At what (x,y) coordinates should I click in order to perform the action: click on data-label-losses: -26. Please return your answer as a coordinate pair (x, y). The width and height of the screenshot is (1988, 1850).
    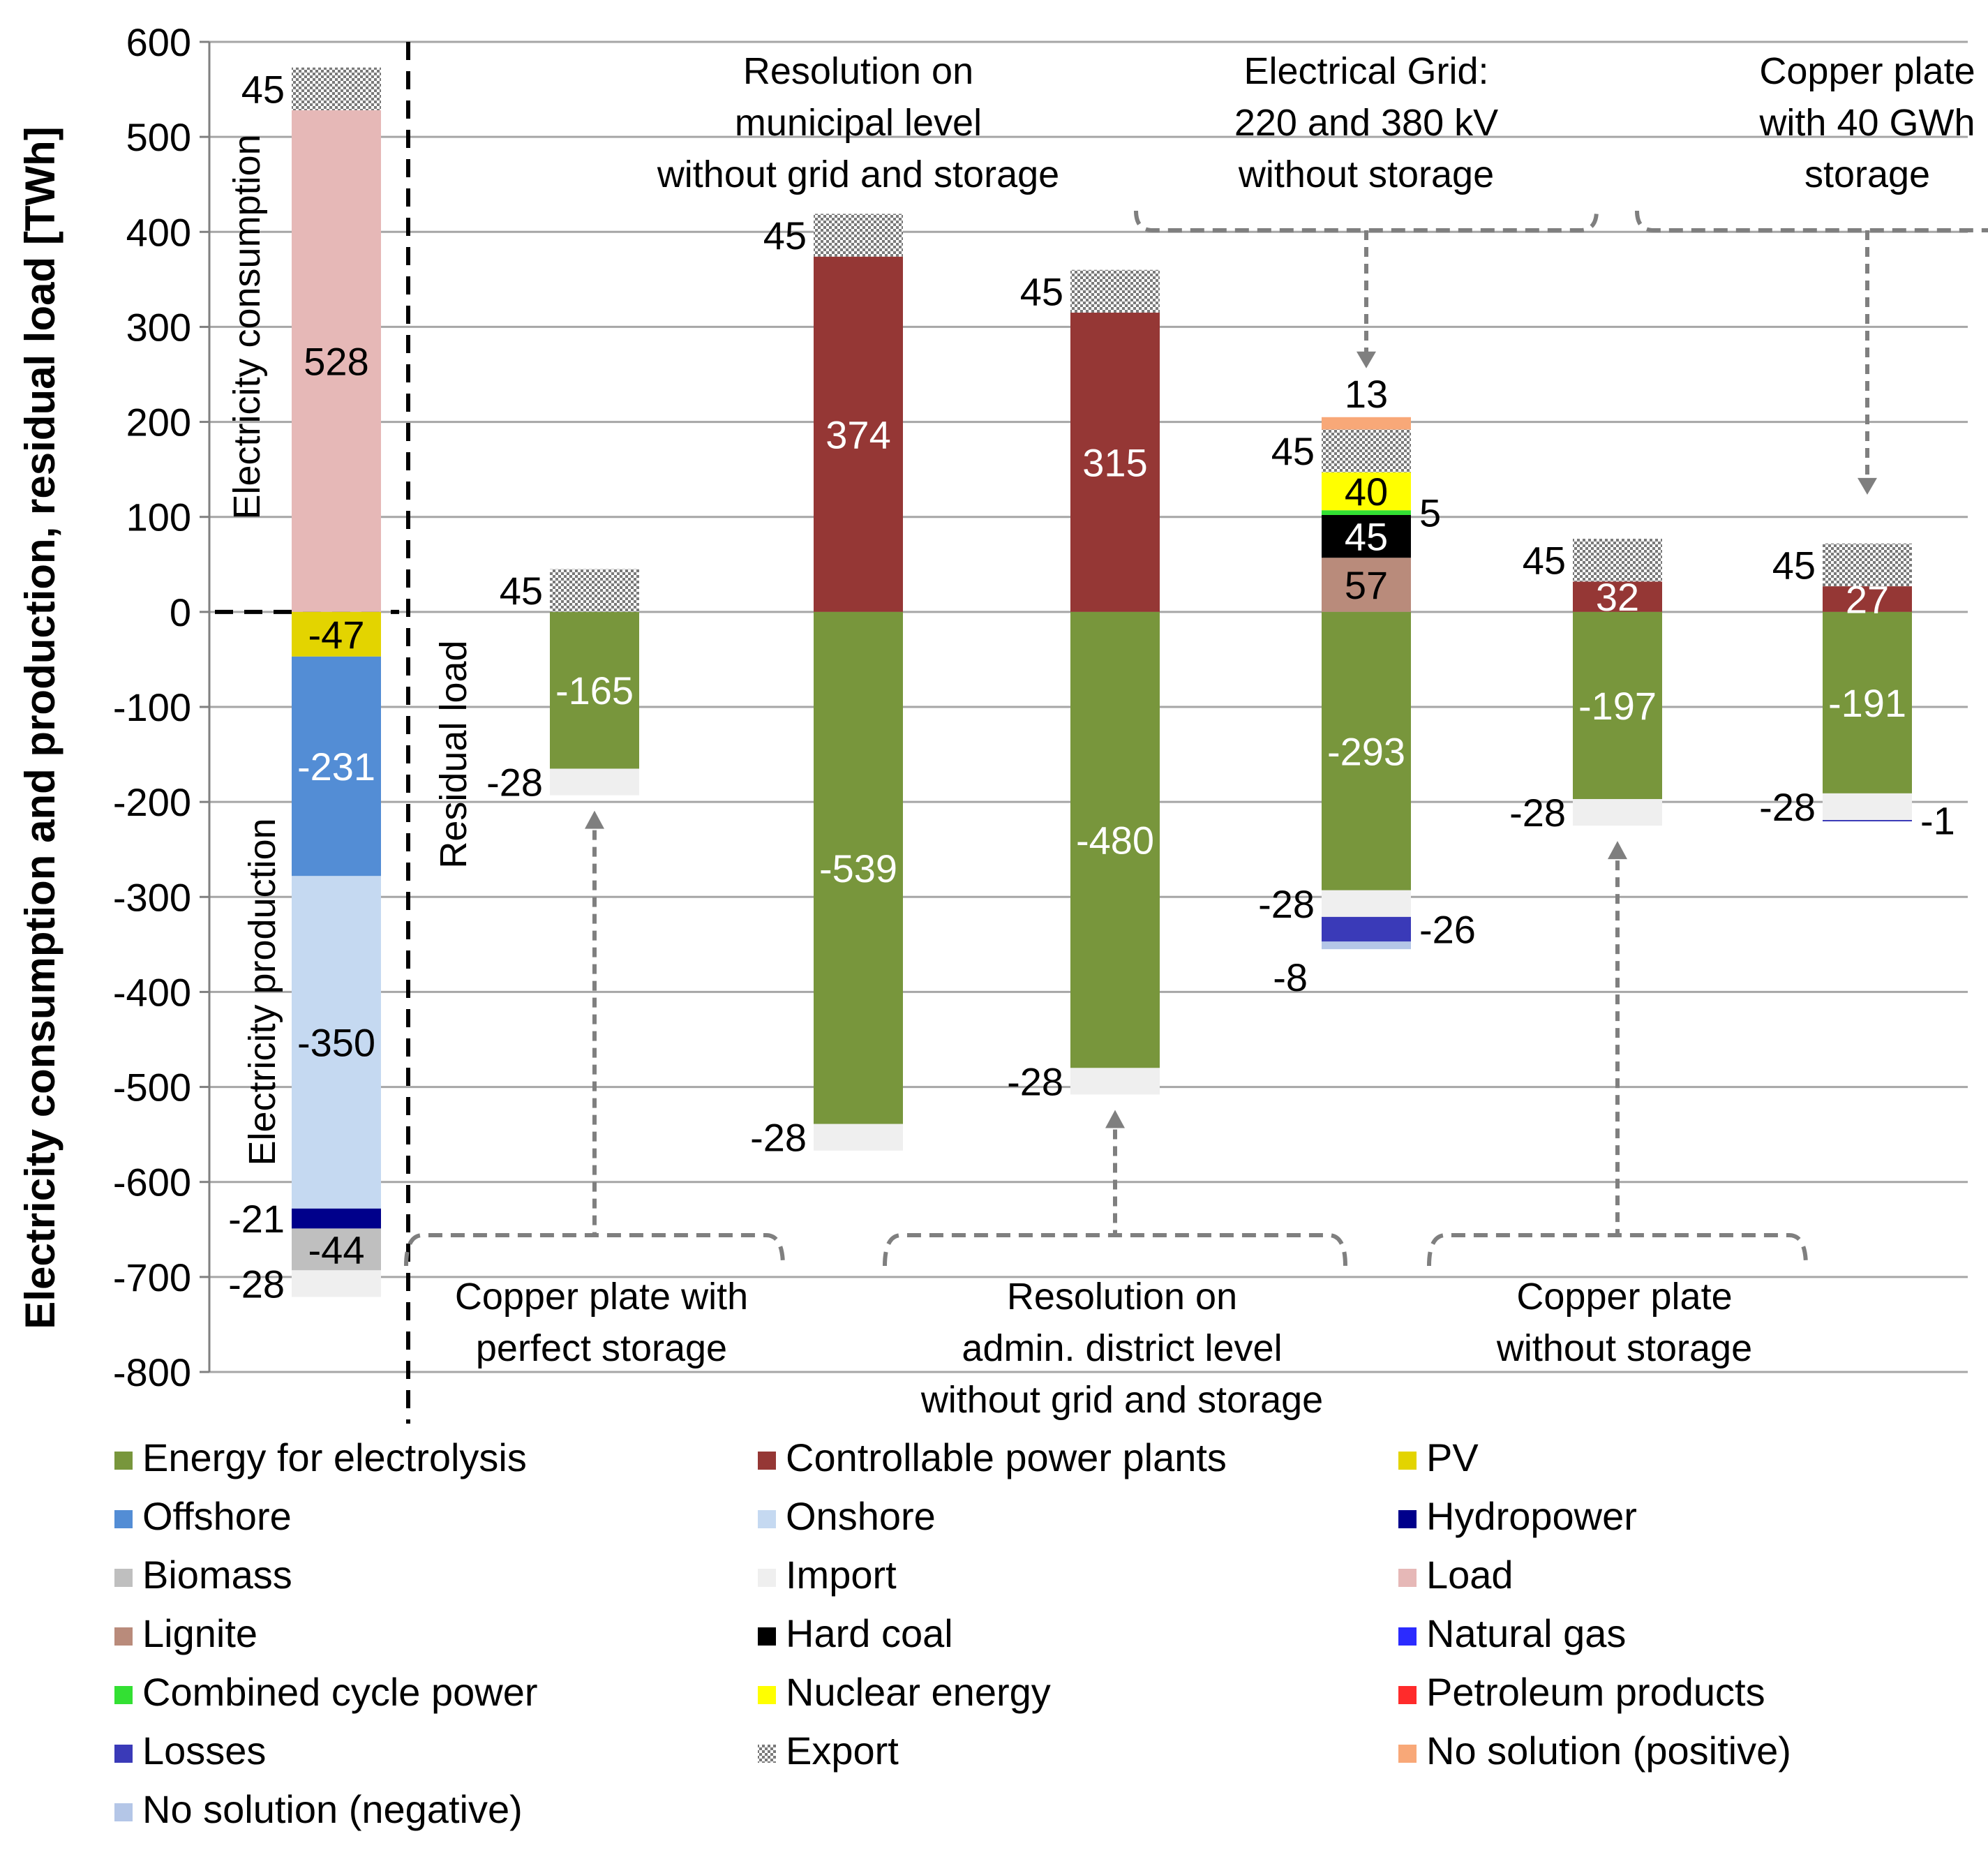
    Looking at the image, I should click on (1447, 930).